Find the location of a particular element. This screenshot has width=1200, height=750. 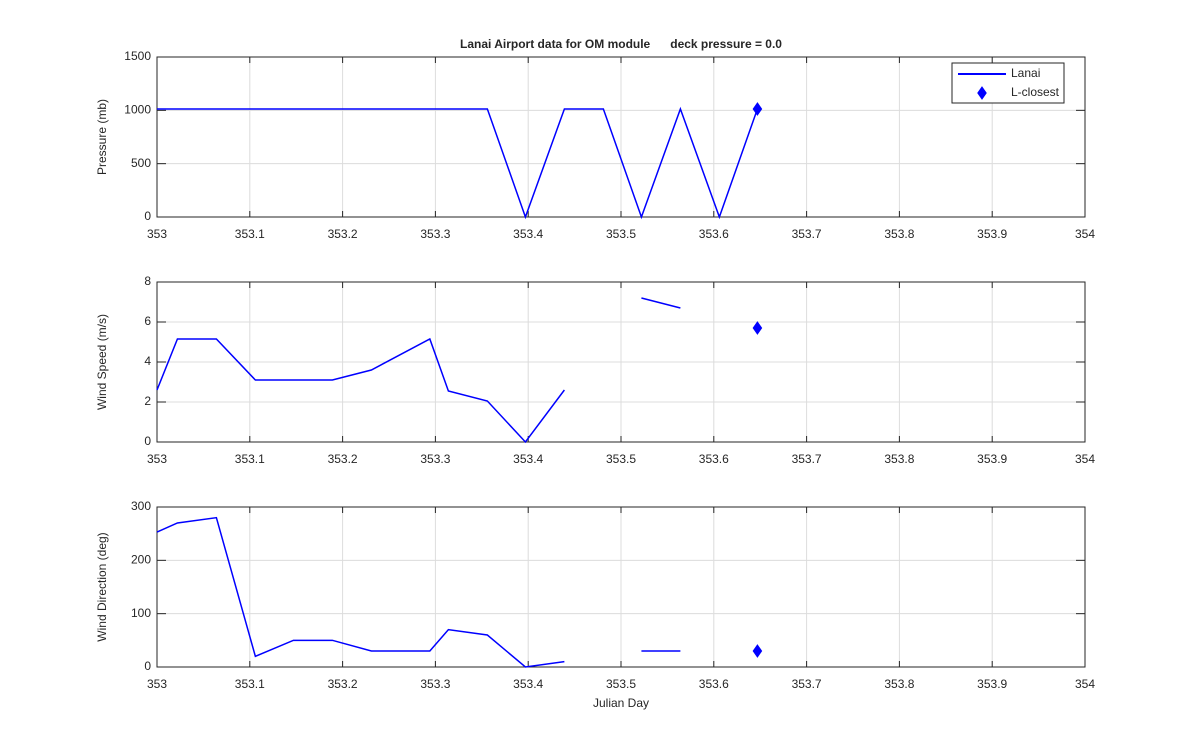

y-tick-label: 8 is located at coordinates (147, 281).